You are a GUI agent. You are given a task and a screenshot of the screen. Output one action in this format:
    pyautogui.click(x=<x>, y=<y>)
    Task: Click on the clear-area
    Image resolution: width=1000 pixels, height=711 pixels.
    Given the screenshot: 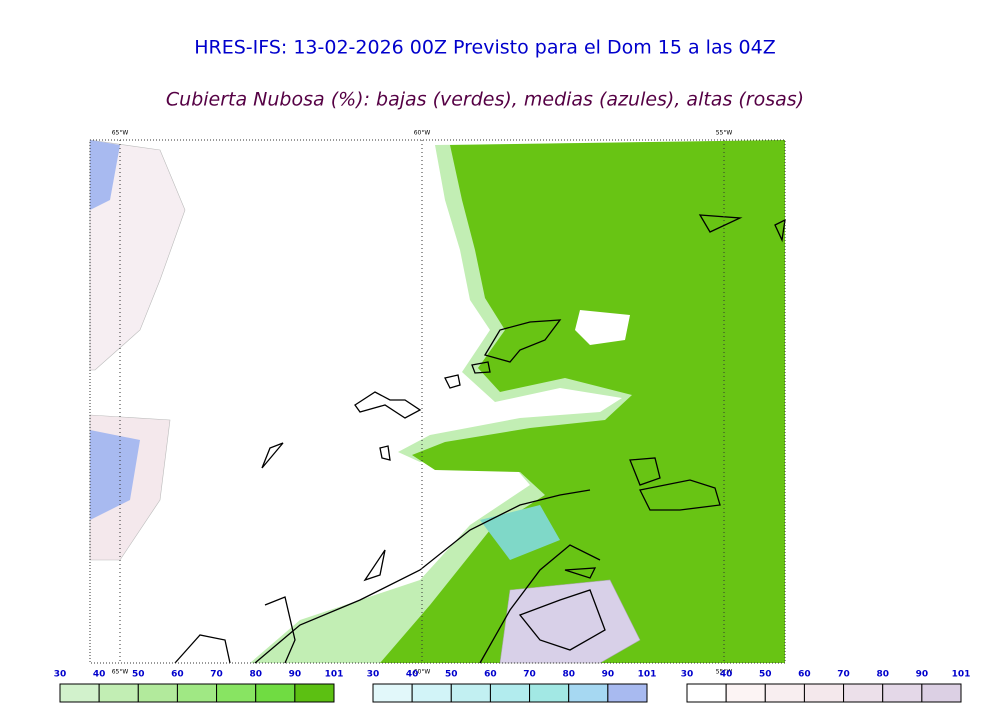 What is the action you would take?
    pyautogui.click(x=602, y=327)
    